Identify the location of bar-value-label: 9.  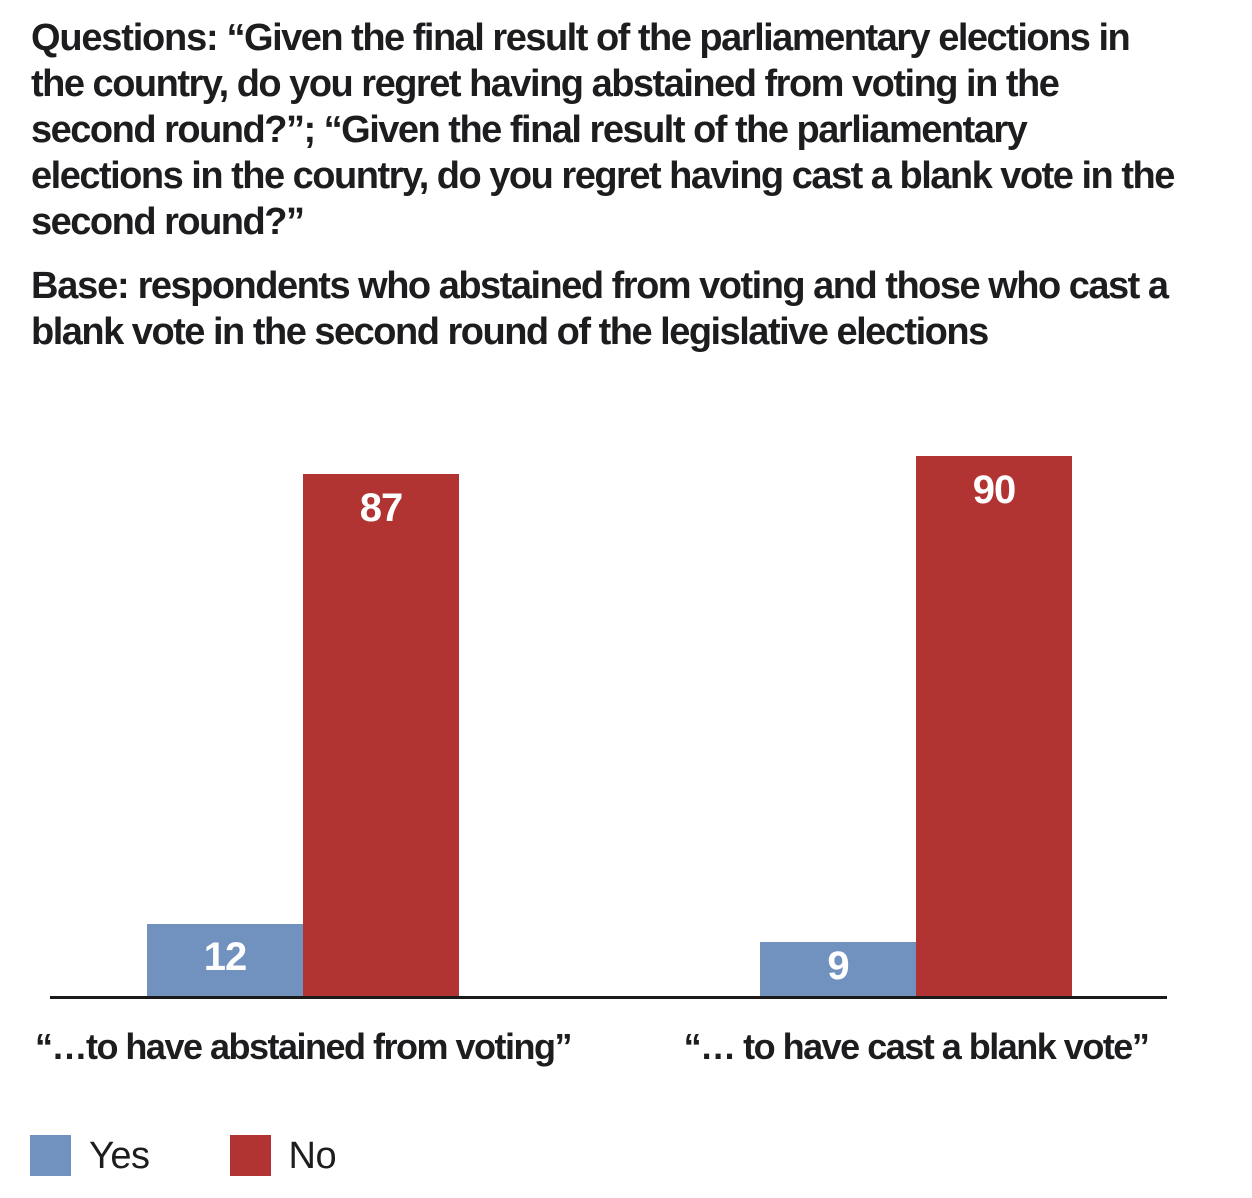
(838, 966).